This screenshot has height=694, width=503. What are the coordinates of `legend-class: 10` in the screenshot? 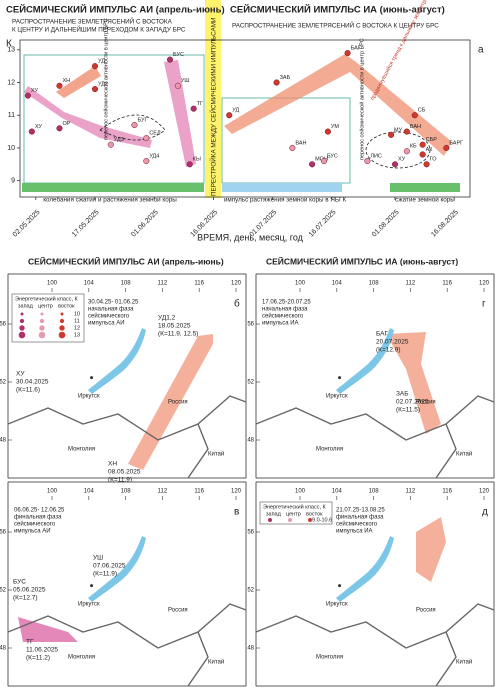 It's located at (77, 314).